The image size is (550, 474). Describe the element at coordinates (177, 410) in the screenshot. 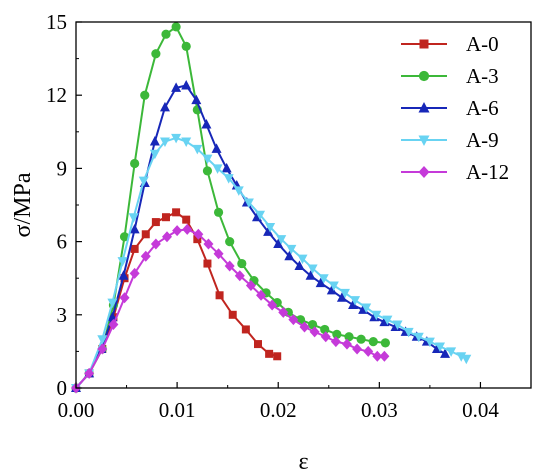

I see `x-tick-label: 0.01` at that location.